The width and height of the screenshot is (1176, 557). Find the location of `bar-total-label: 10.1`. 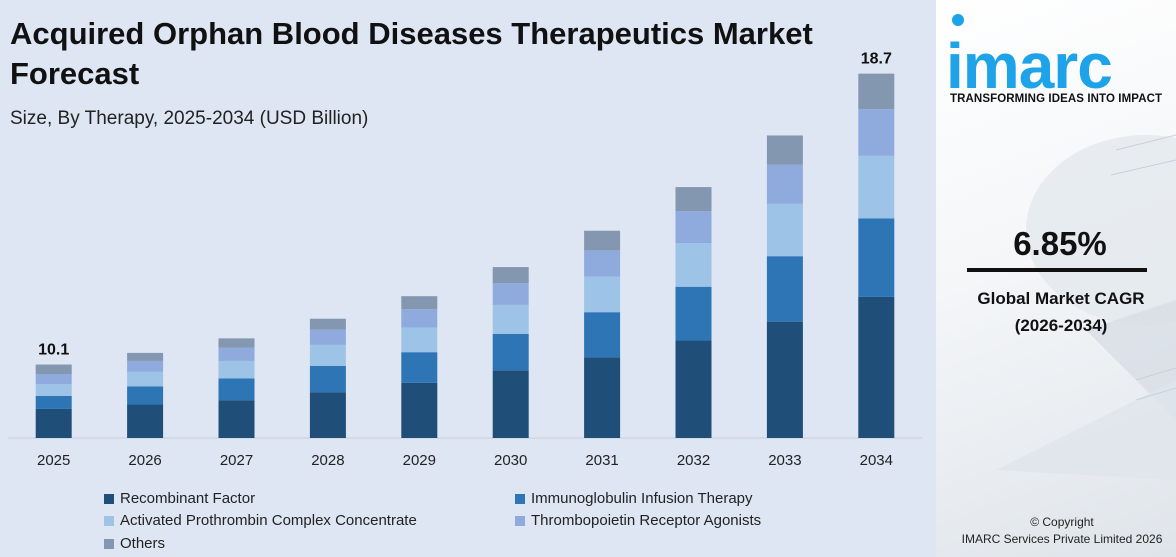

bar-total-label: 10.1 is located at coordinates (53, 350).